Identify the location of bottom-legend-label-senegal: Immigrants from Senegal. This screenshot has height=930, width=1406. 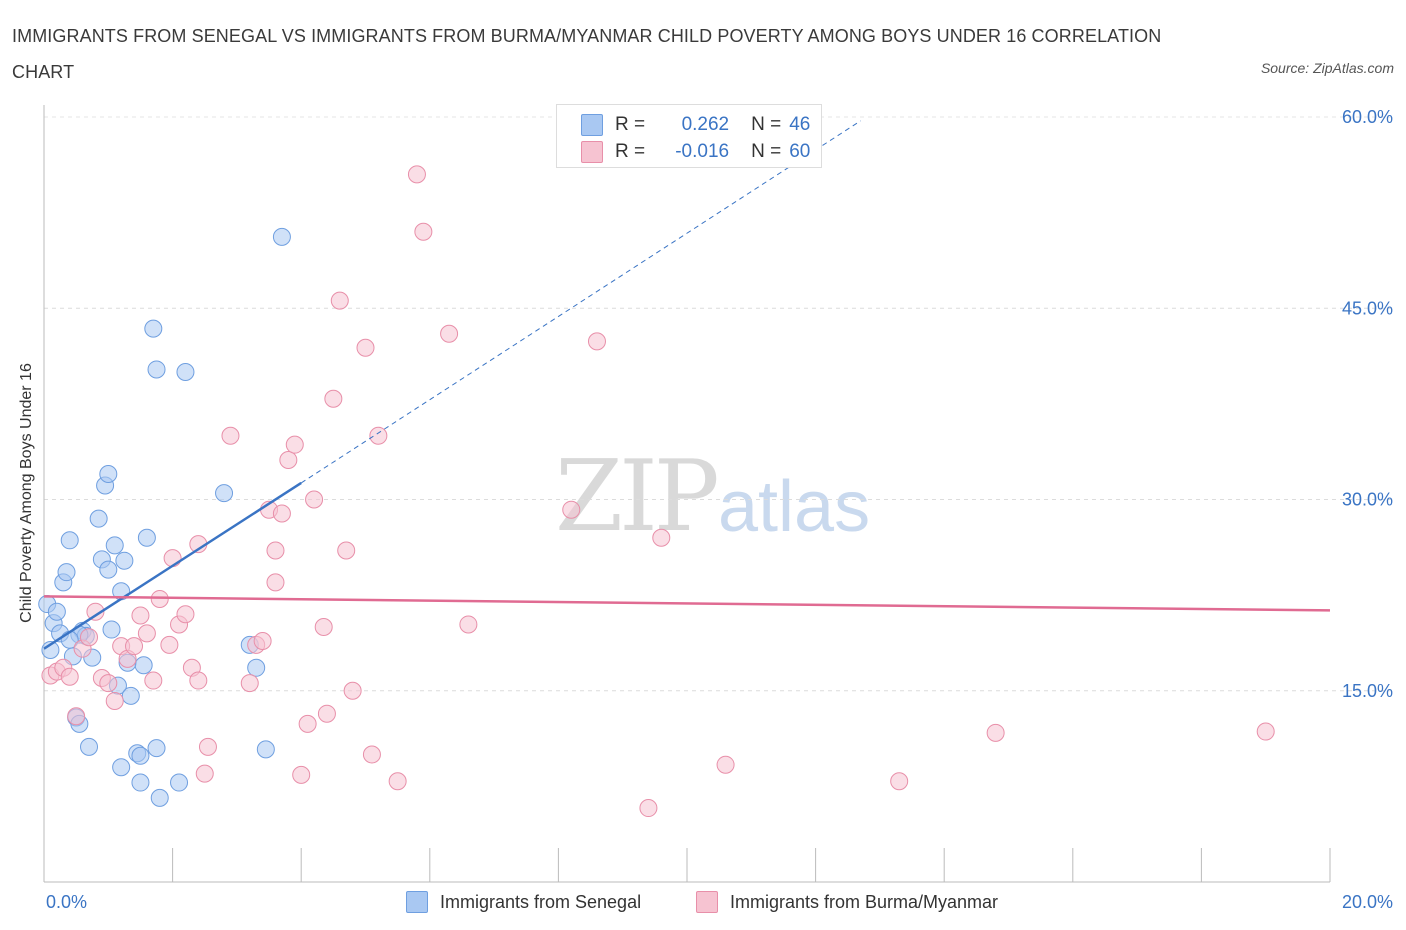
(541, 901).